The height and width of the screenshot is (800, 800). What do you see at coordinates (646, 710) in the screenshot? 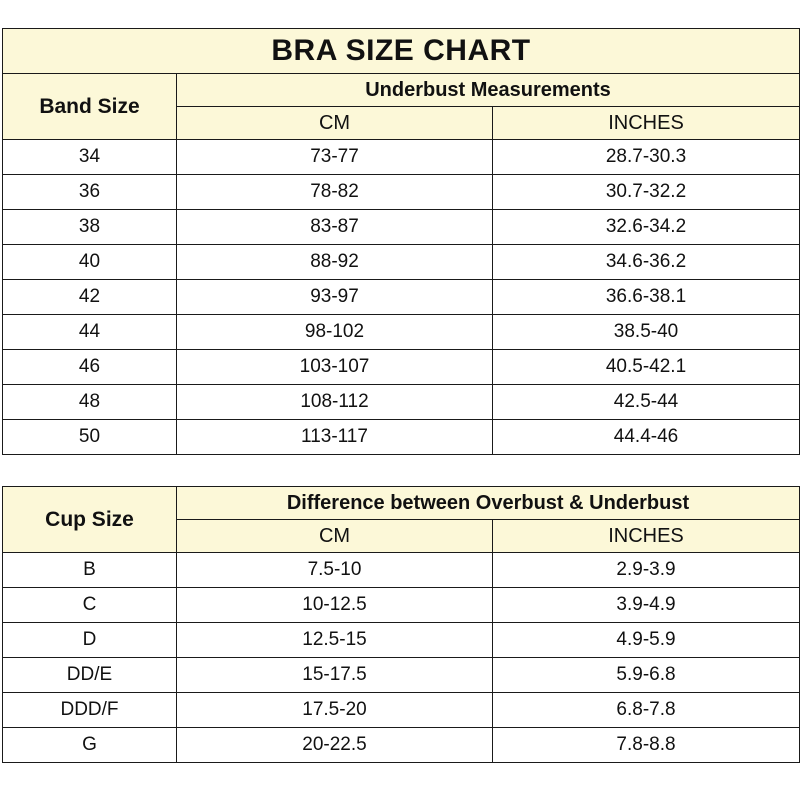
I see `inches-cell: 6.8-7.8` at bounding box center [646, 710].